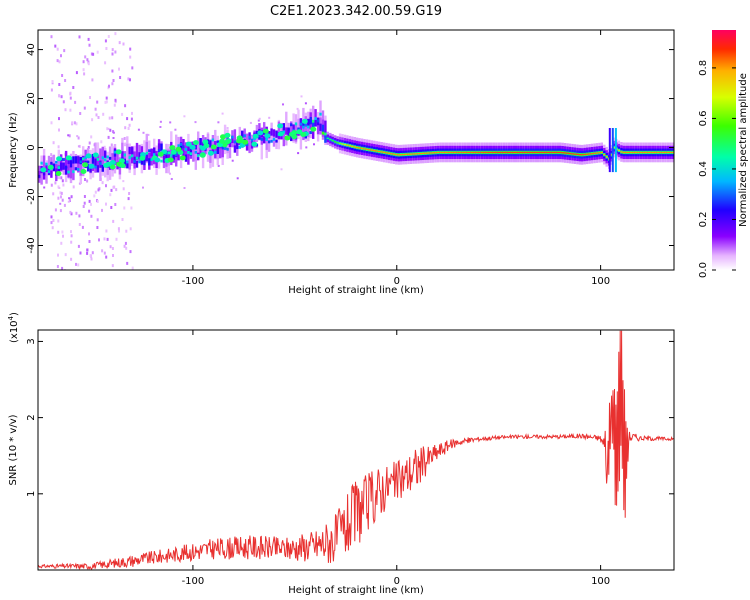  What do you see at coordinates (31, 341) in the screenshot?
I see `y-tick-label: 3` at bounding box center [31, 341].